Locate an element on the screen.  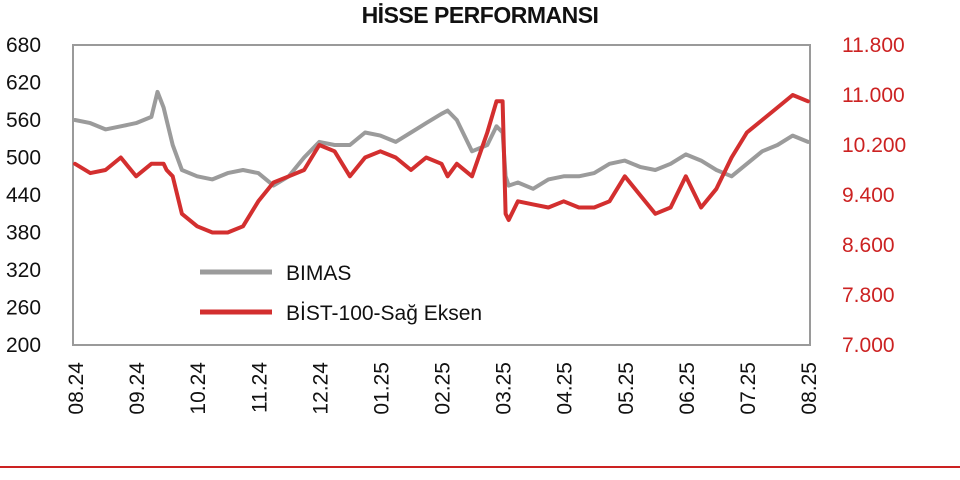
legend-label-bimas: BIMAS is located at coordinates (318, 273).